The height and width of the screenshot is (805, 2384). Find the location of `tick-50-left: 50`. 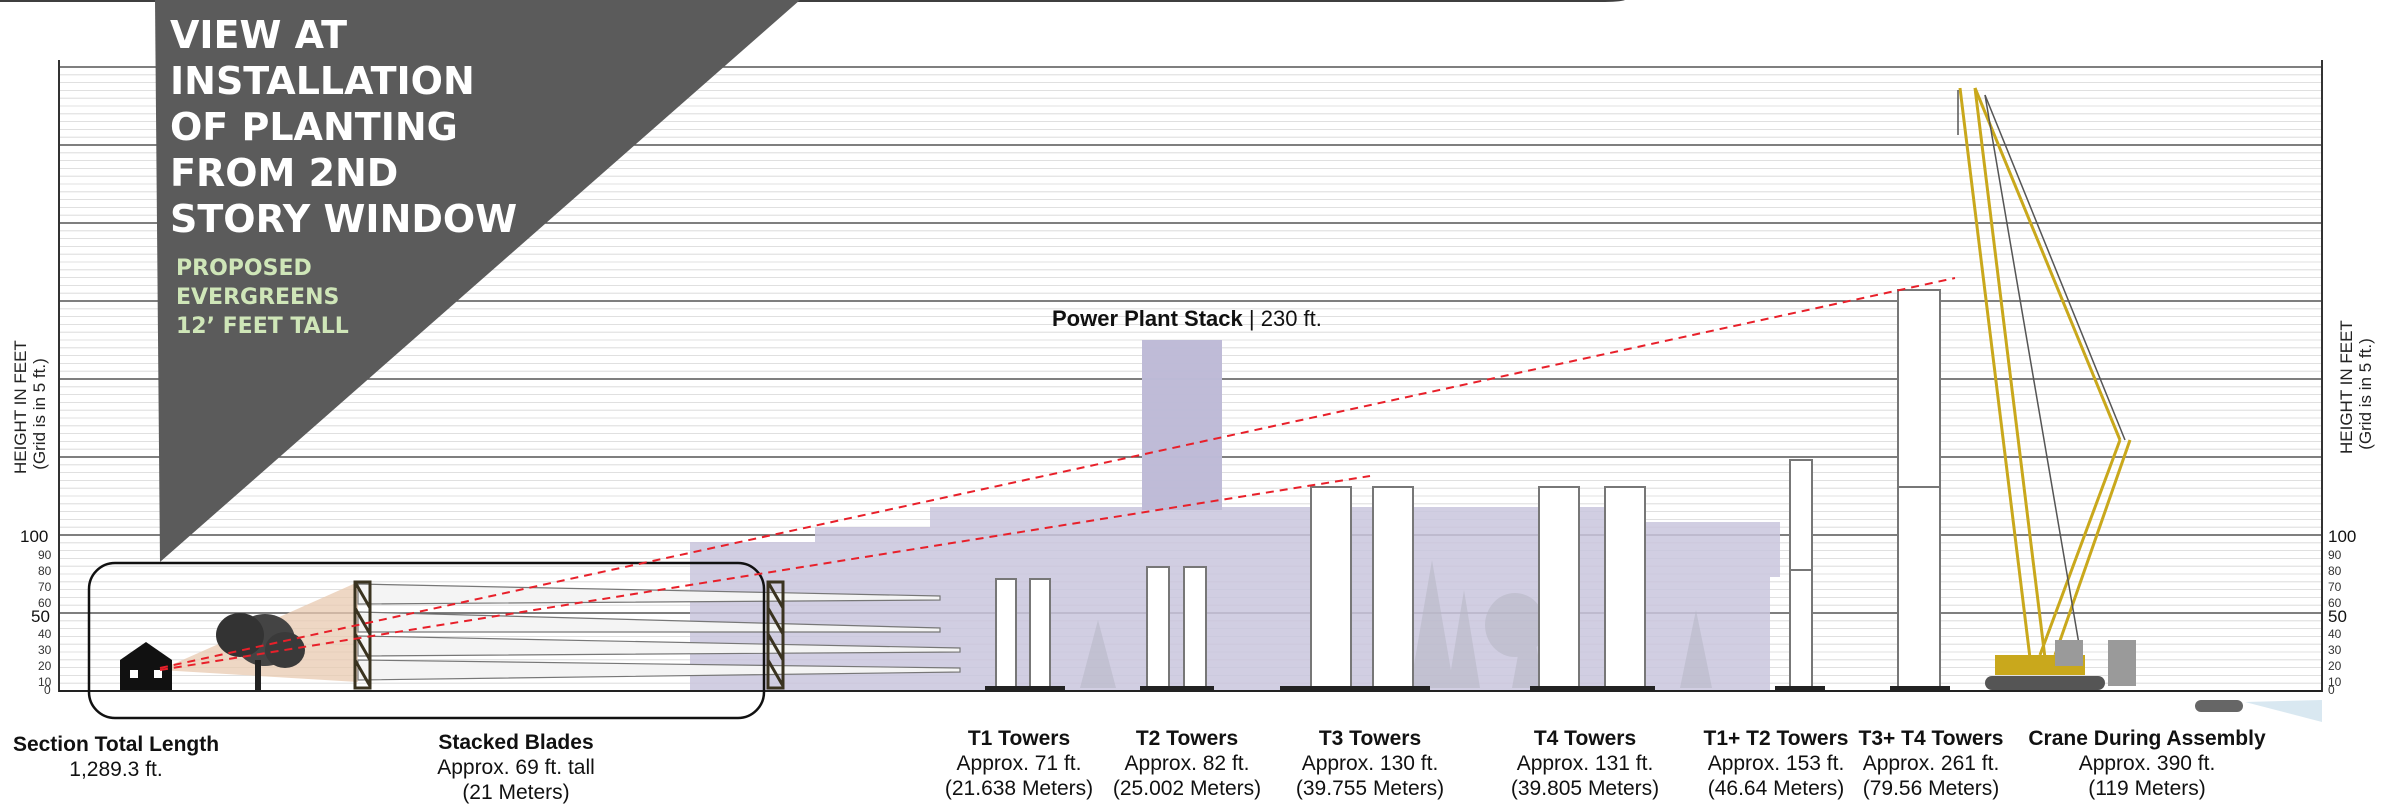

tick-50-left: 50 is located at coordinates (40, 616).